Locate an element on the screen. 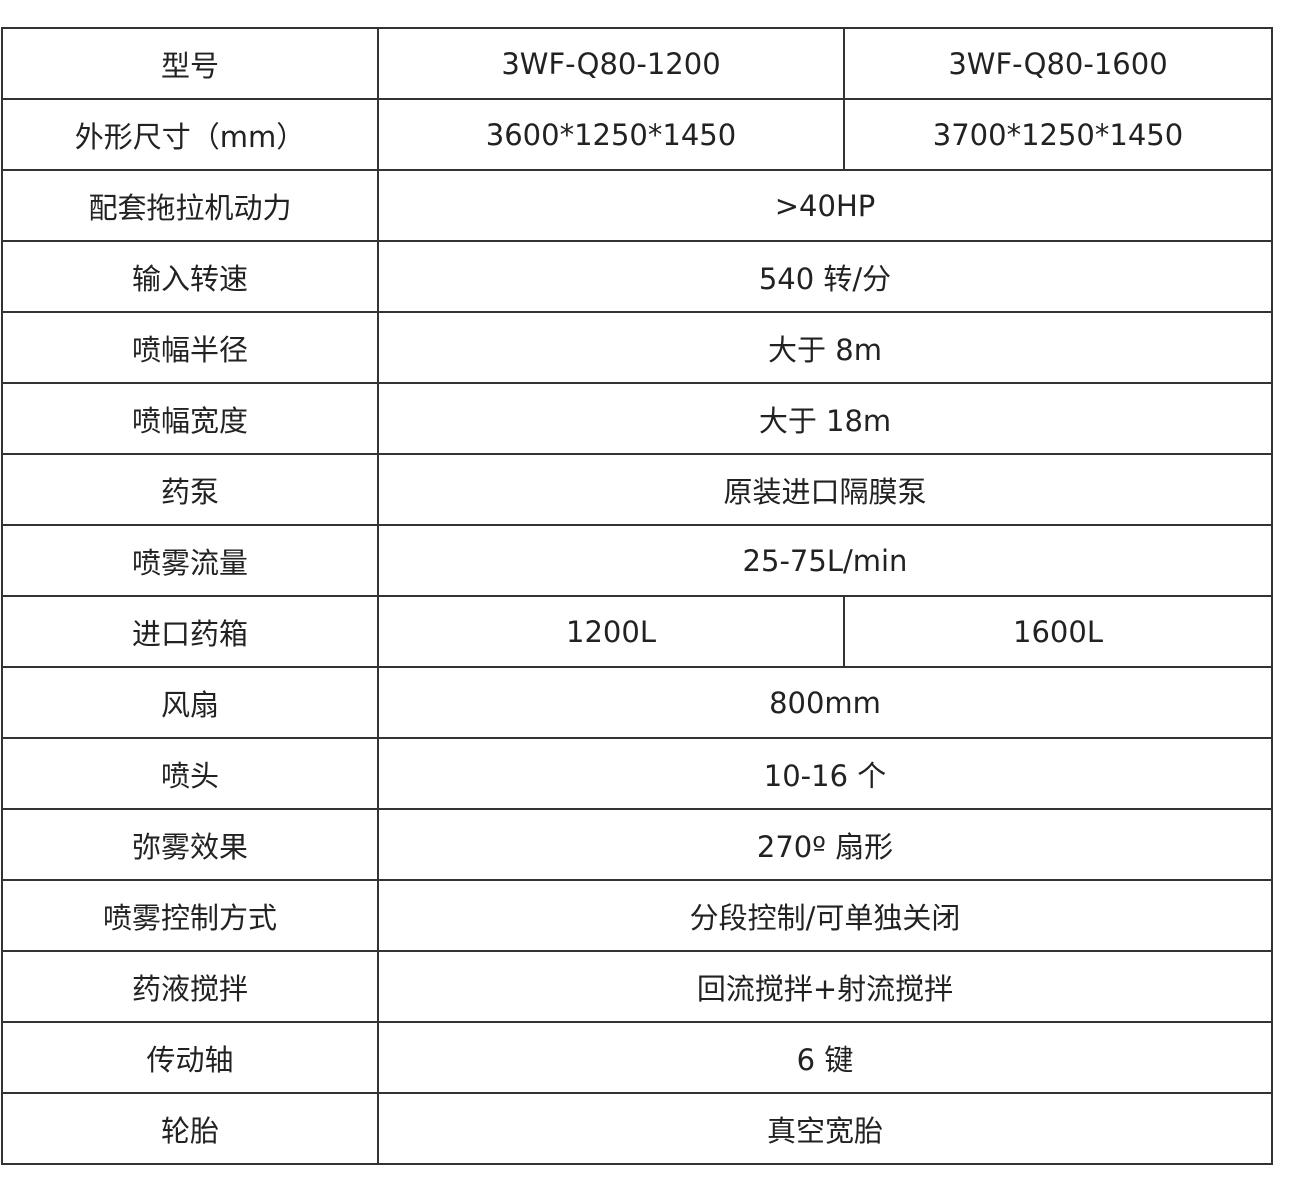 This screenshot has height=1200, width=1297. row-label: 配套拖拉机动力 is located at coordinates (190, 205).